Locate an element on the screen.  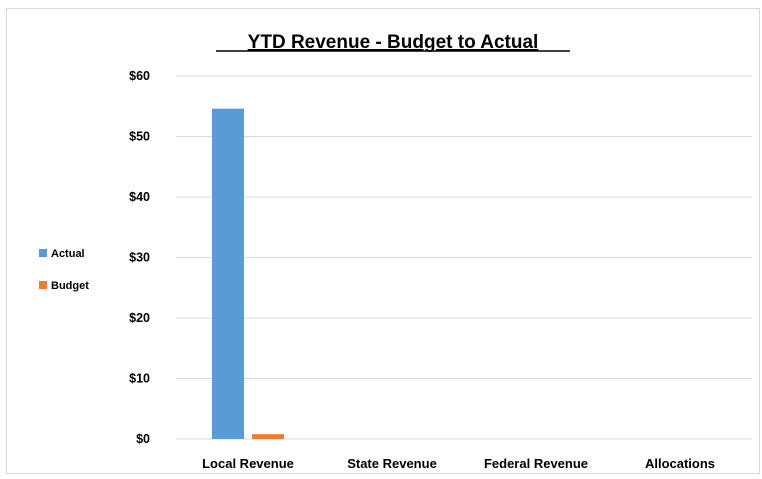
y-tick-label: $20 is located at coordinates (139, 318).